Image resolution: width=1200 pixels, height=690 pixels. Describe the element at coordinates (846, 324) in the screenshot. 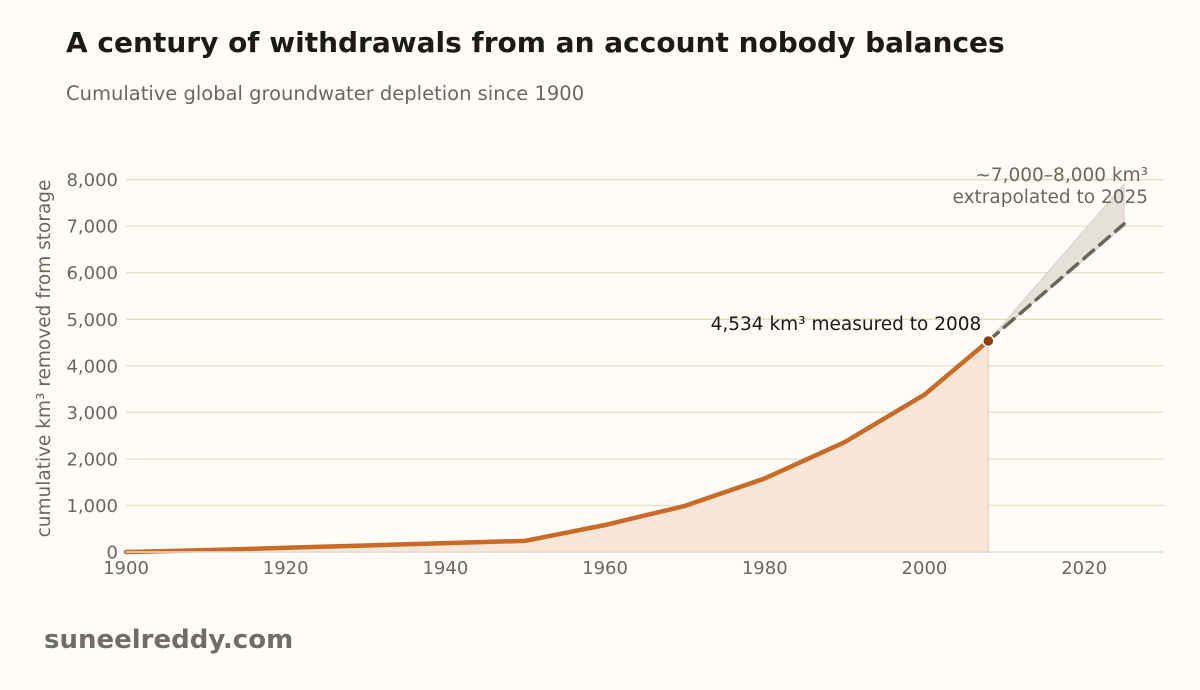

I see `measured-annotation: 4,534 km³ measured to 2008` at that location.